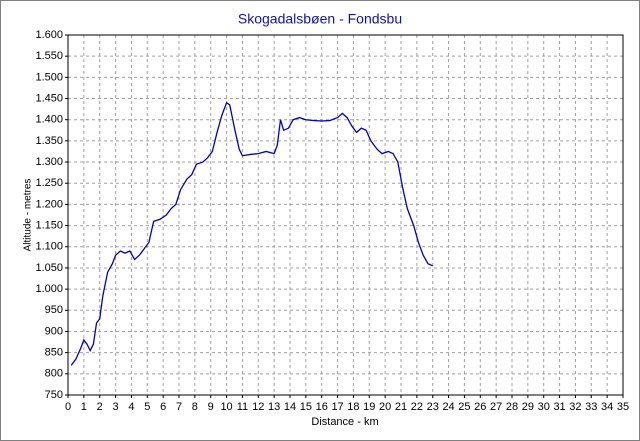 Image resolution: width=640 pixels, height=441 pixels. What do you see at coordinates (100, 407) in the screenshot?
I see `x-tick-label: 2` at bounding box center [100, 407].